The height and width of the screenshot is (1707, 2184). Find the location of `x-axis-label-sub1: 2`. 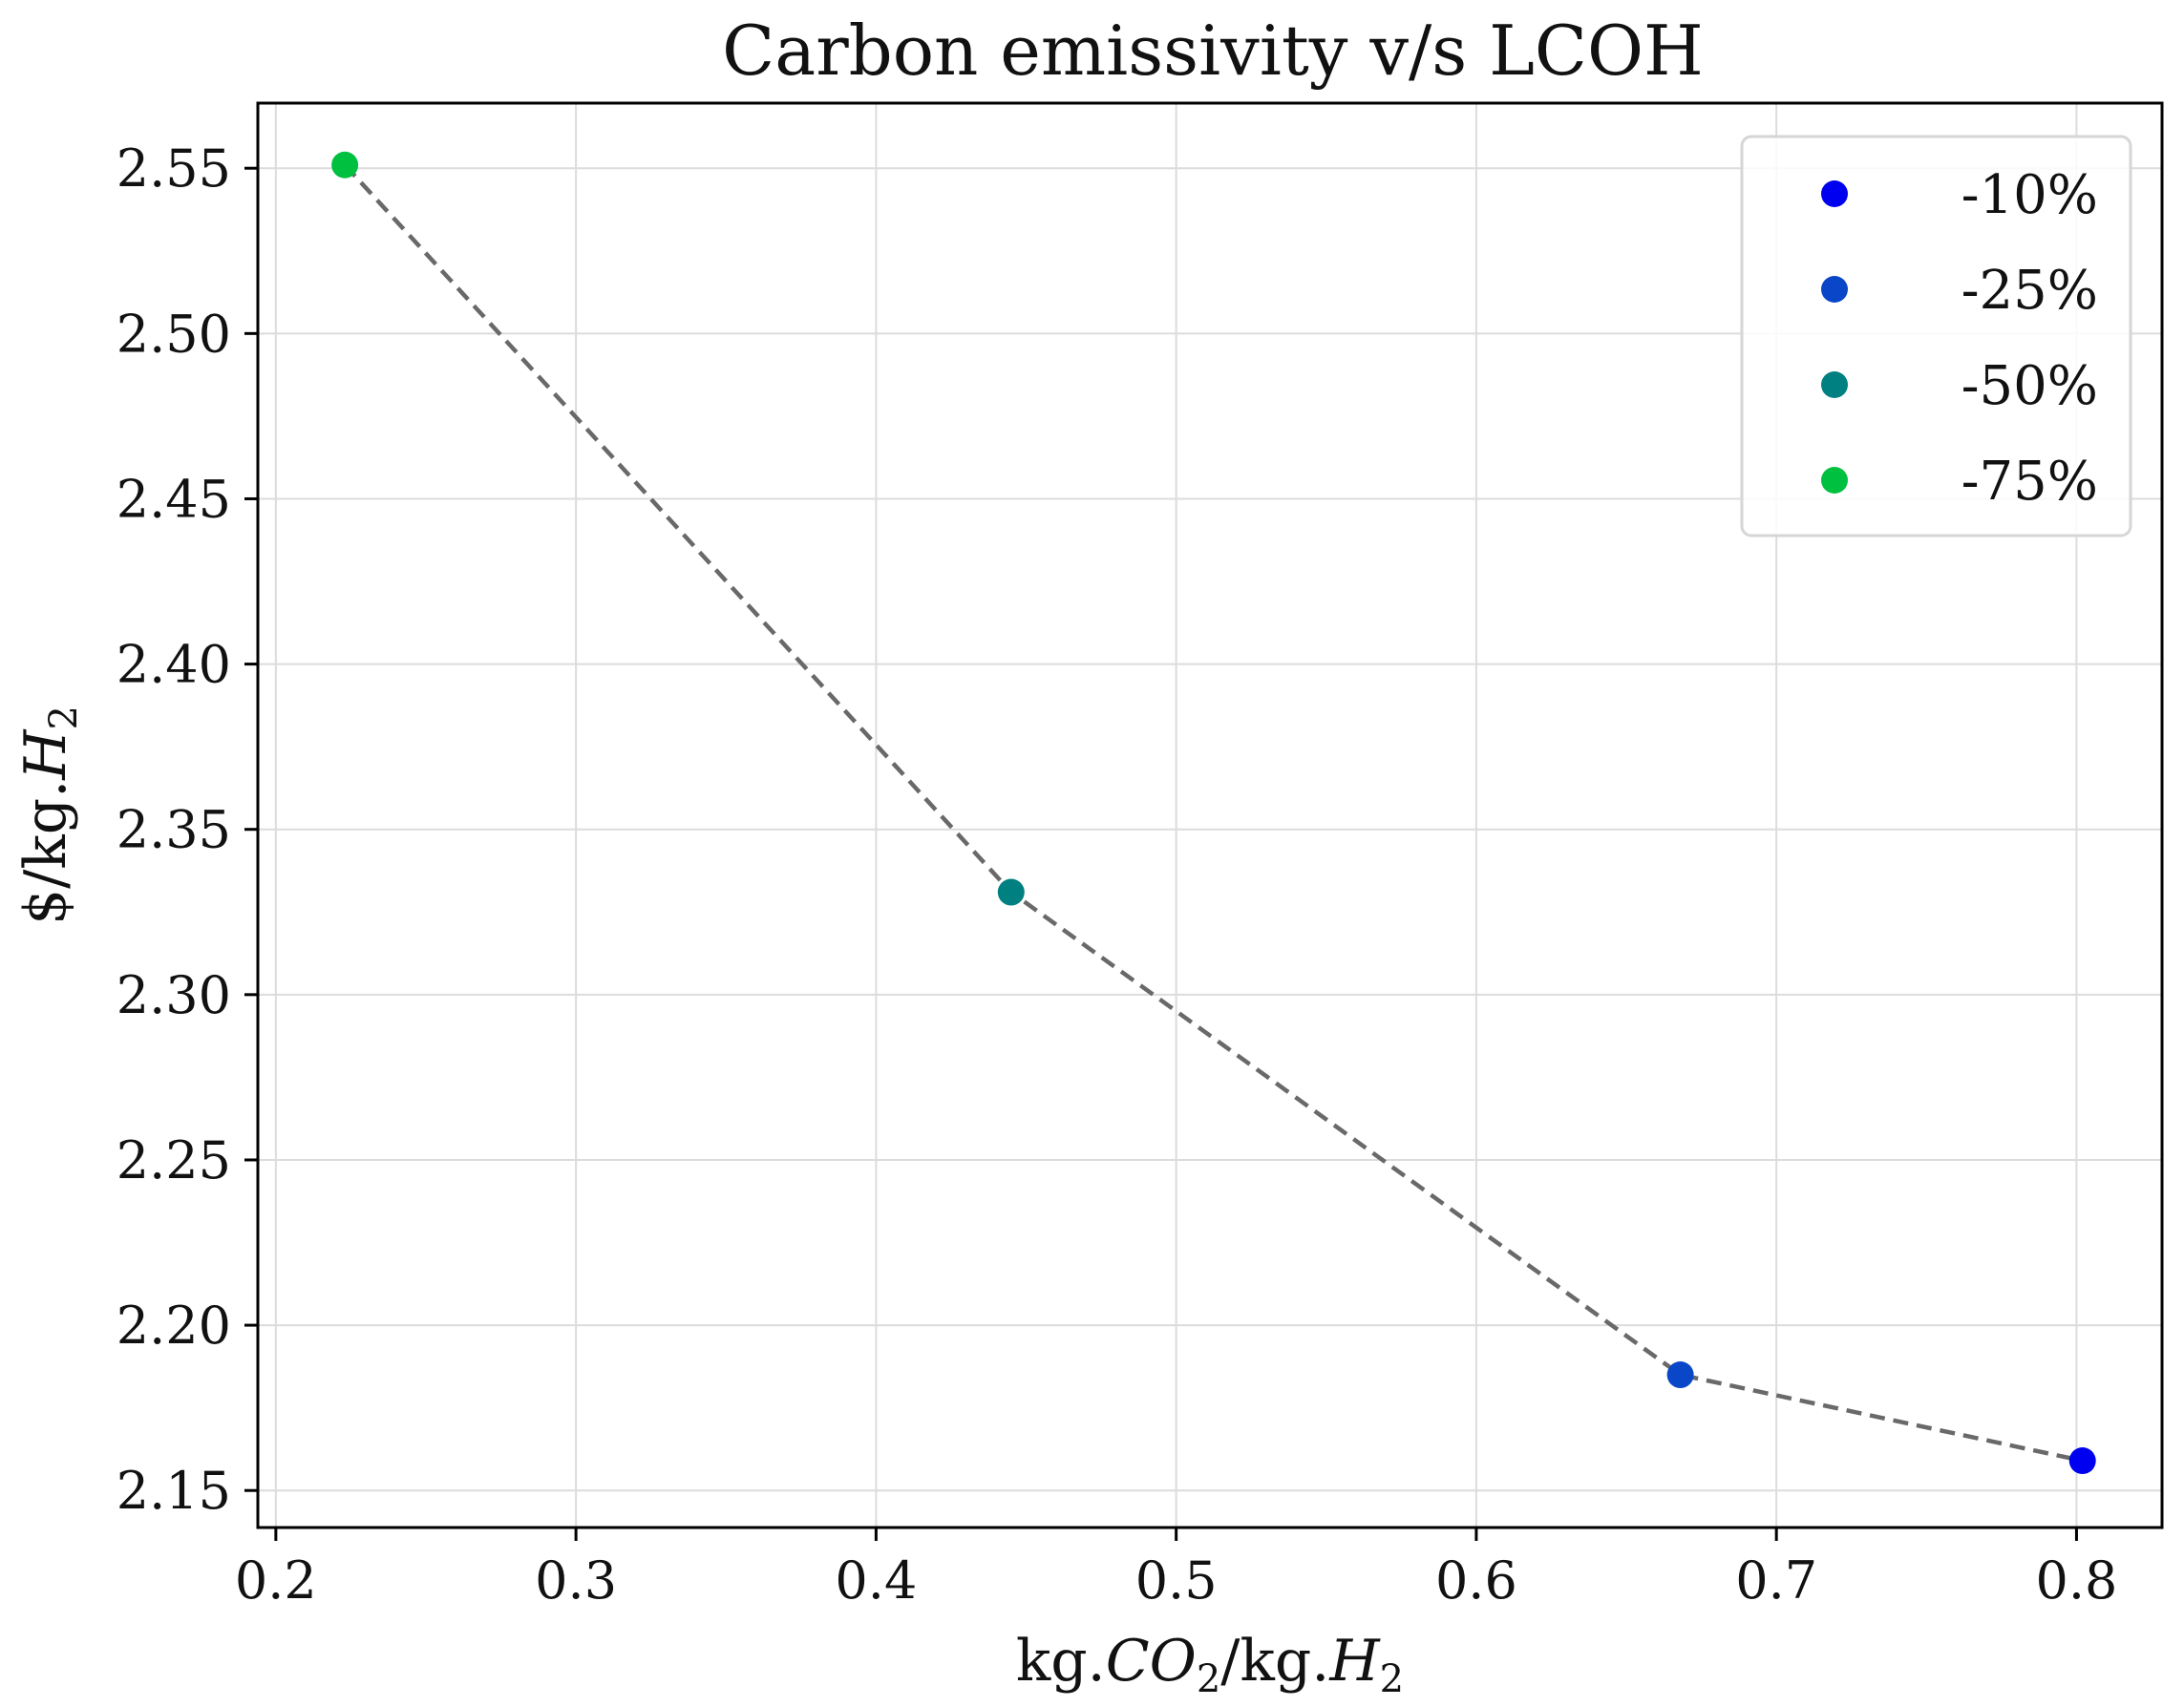

x-axis-label-sub1: 2 is located at coordinates (1208, 1679).